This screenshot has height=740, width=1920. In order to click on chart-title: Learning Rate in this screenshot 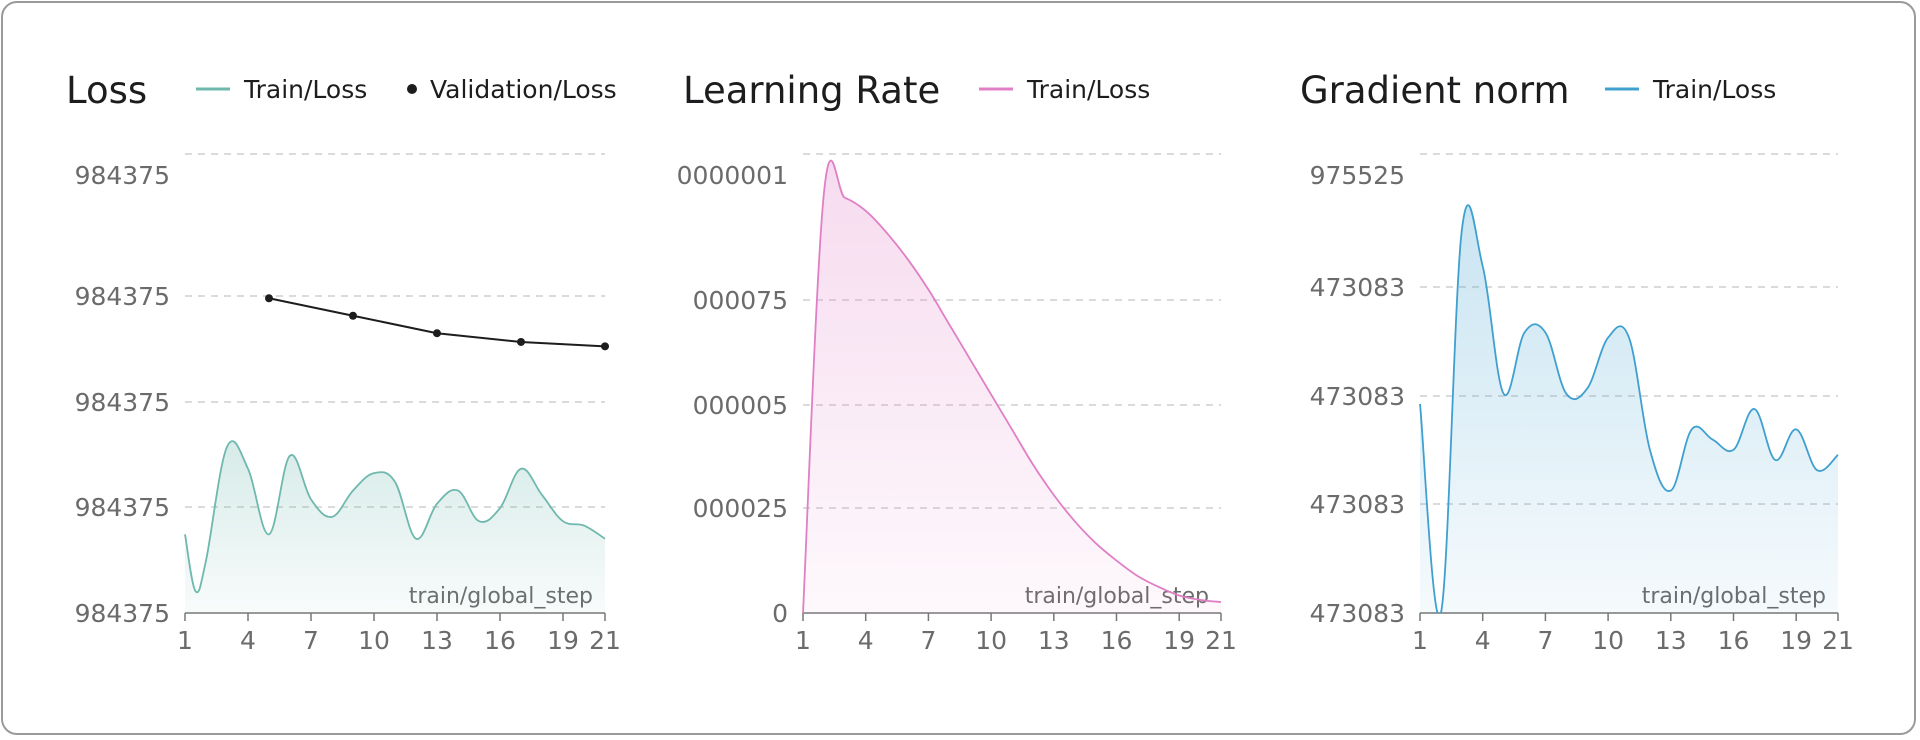, I will do `click(811, 90)`.